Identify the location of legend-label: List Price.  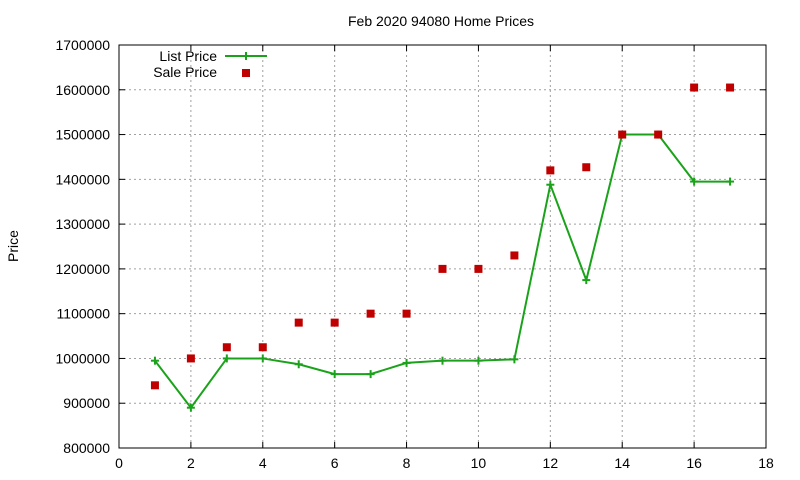
(188, 56).